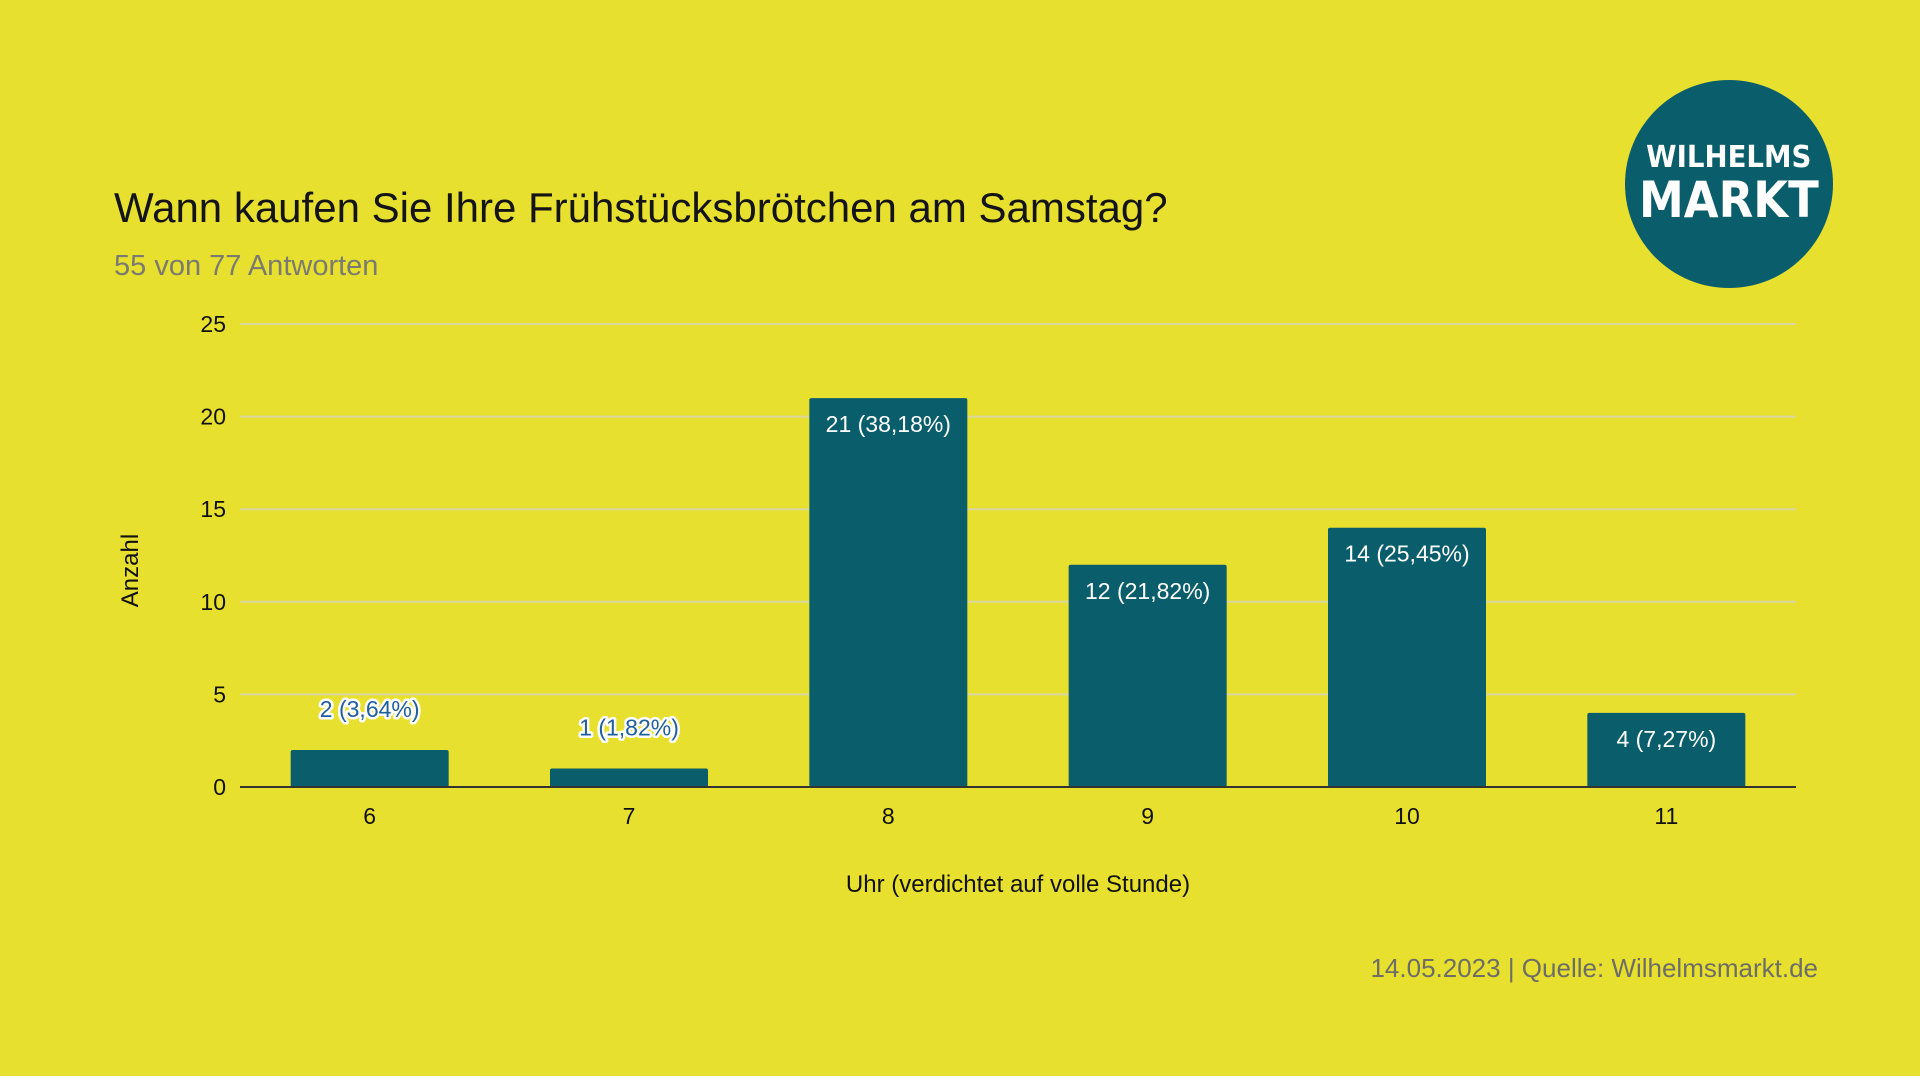  I want to click on y-tick-label: 5, so click(219, 694).